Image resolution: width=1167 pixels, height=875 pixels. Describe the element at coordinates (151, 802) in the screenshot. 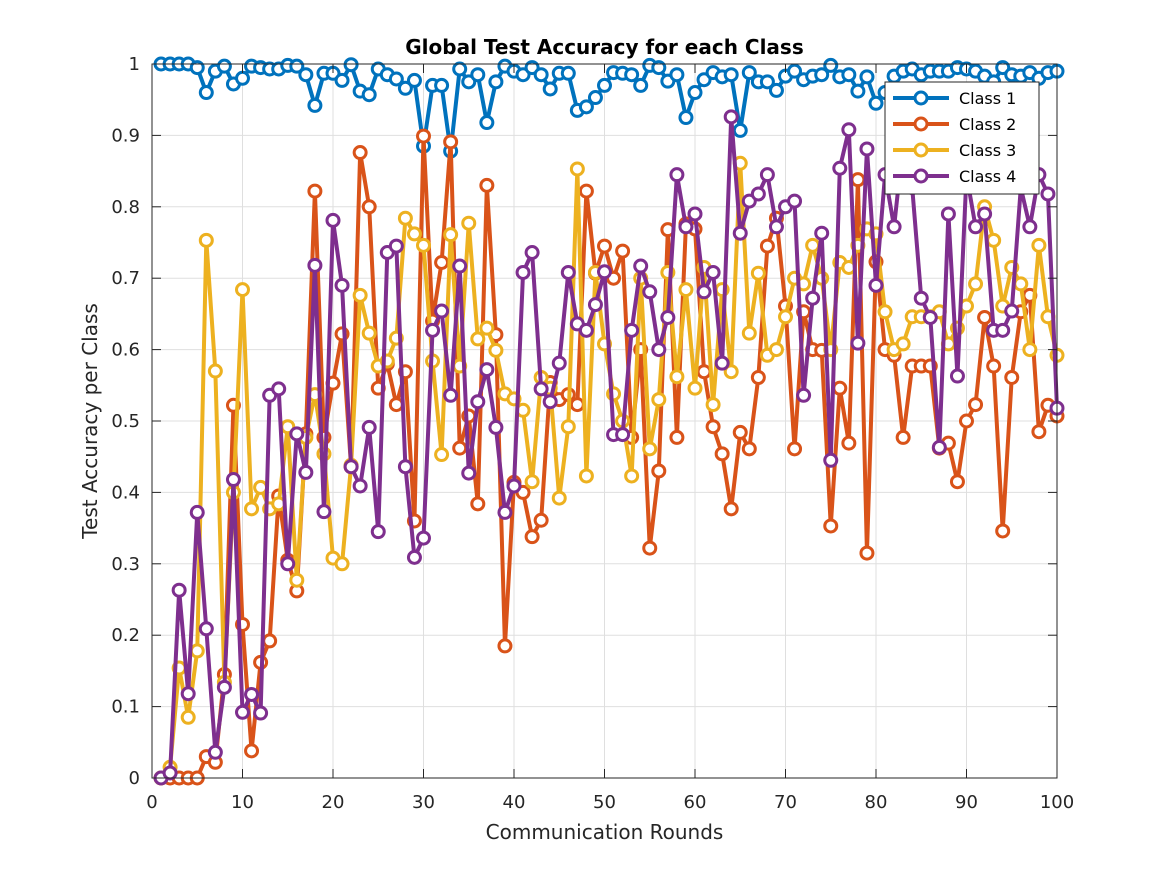

I see `x-tick-label: 0` at that location.